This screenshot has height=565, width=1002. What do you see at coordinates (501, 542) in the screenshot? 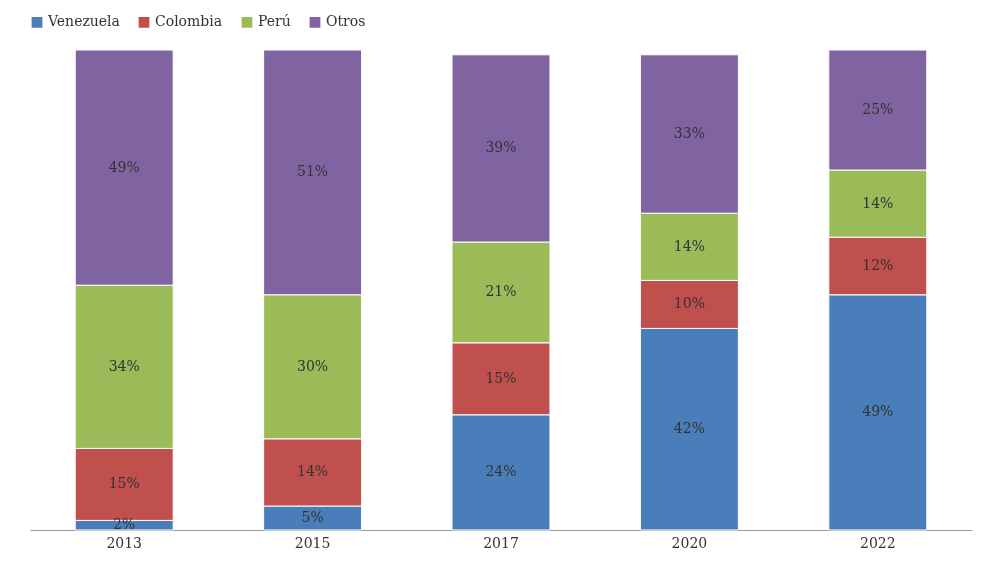
I see `x-tick-label: 2017` at bounding box center [501, 542].